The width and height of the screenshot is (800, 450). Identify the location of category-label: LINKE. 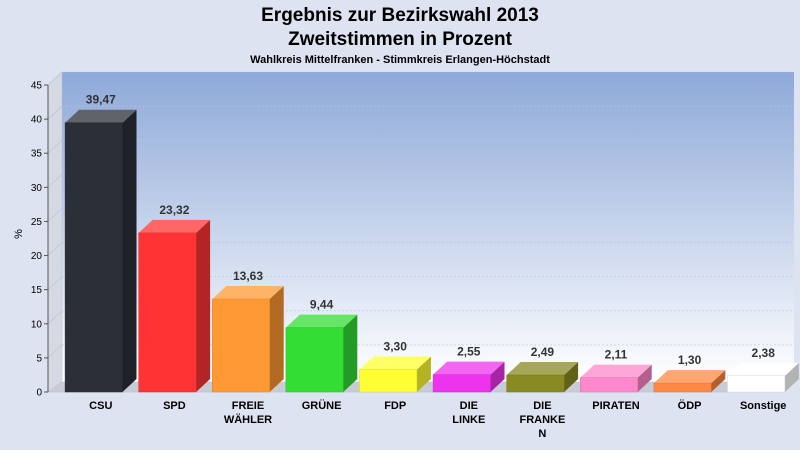
(468, 420).